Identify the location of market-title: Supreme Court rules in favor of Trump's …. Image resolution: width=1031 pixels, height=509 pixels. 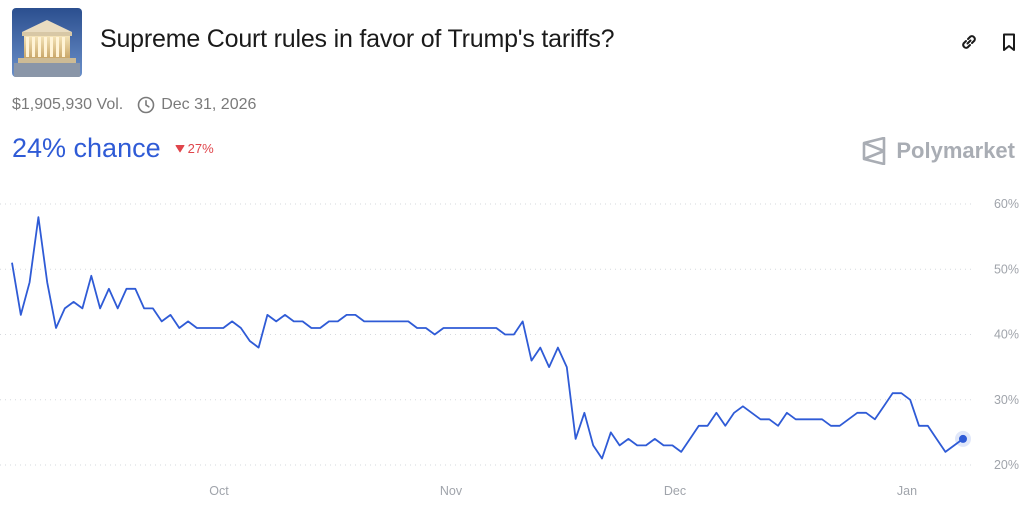
(357, 39).